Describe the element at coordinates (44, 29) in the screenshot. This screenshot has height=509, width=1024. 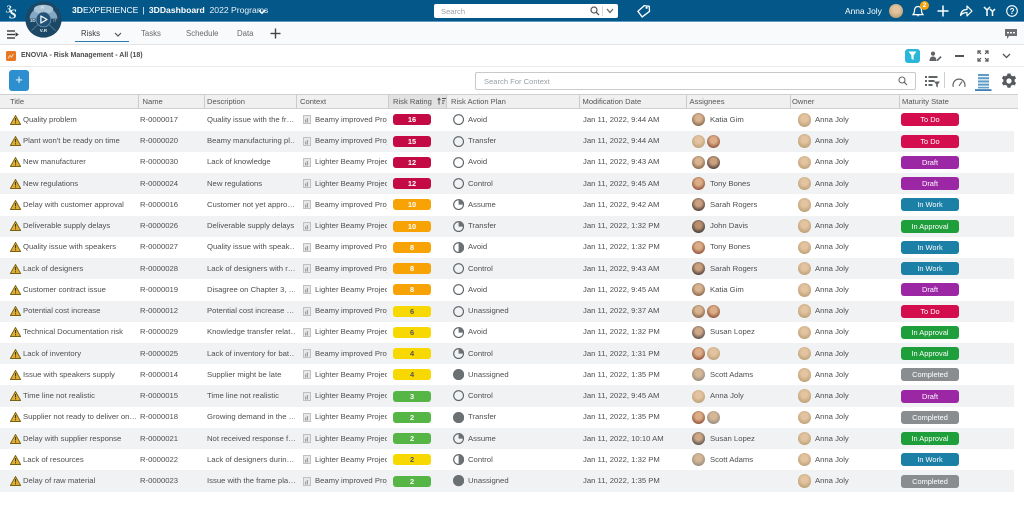
I see `svg-text: V.R` at that location.